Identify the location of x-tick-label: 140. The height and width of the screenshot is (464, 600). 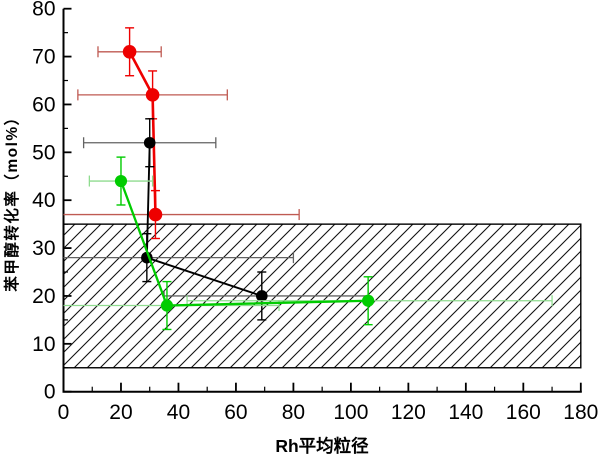
(465, 412).